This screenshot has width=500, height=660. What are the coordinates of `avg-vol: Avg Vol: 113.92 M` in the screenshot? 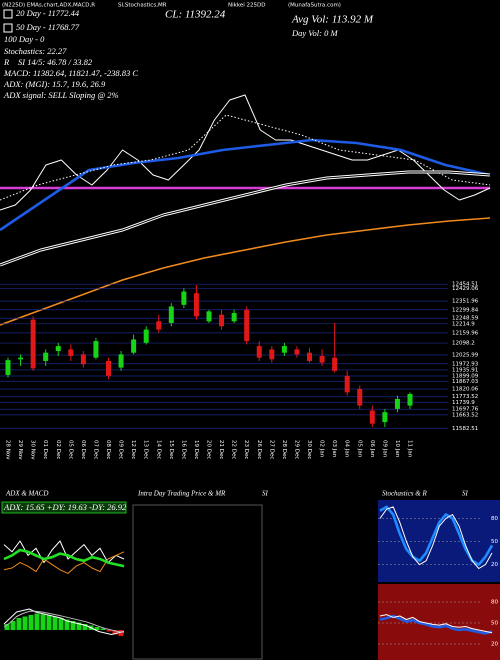 It's located at (332, 20).